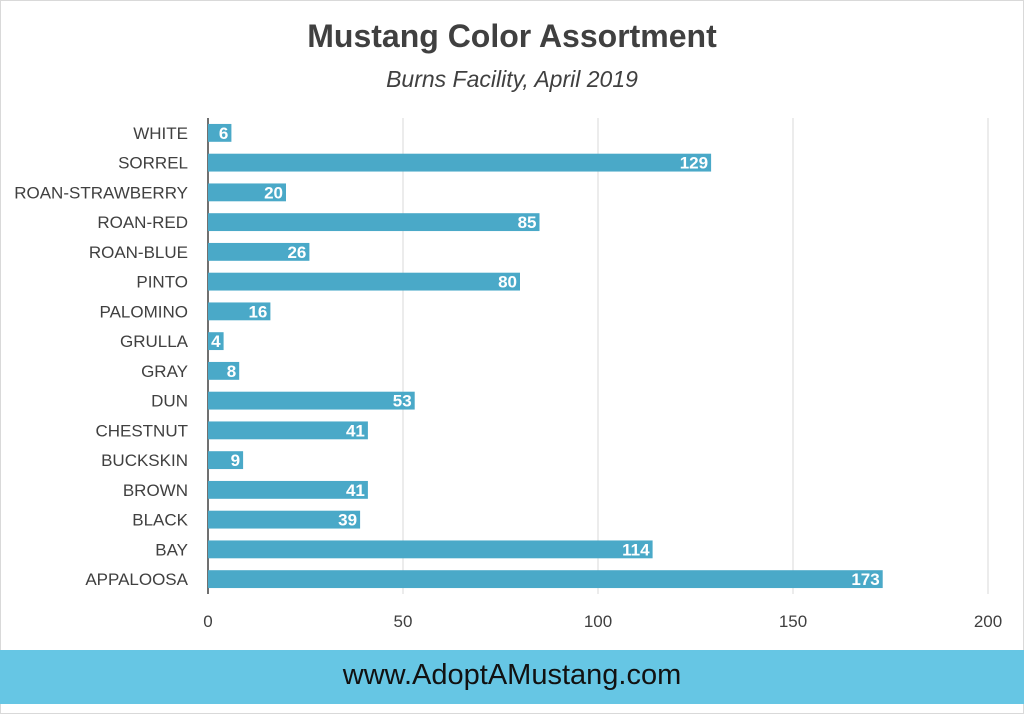  Describe the element at coordinates (347, 520) in the screenshot. I see `data-label: 39` at that location.